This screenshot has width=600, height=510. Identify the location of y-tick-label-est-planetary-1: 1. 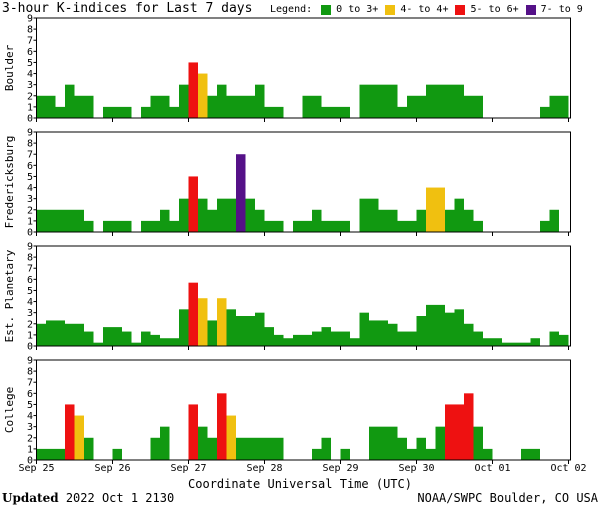
(30, 335).